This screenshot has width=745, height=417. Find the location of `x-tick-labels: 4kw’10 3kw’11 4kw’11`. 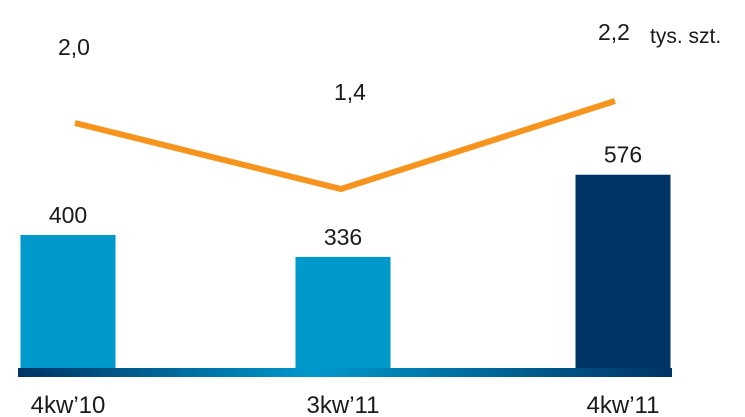

x-tick-labels: 4kw’10 3kw’11 4kw’11 is located at coordinates (345, 404).